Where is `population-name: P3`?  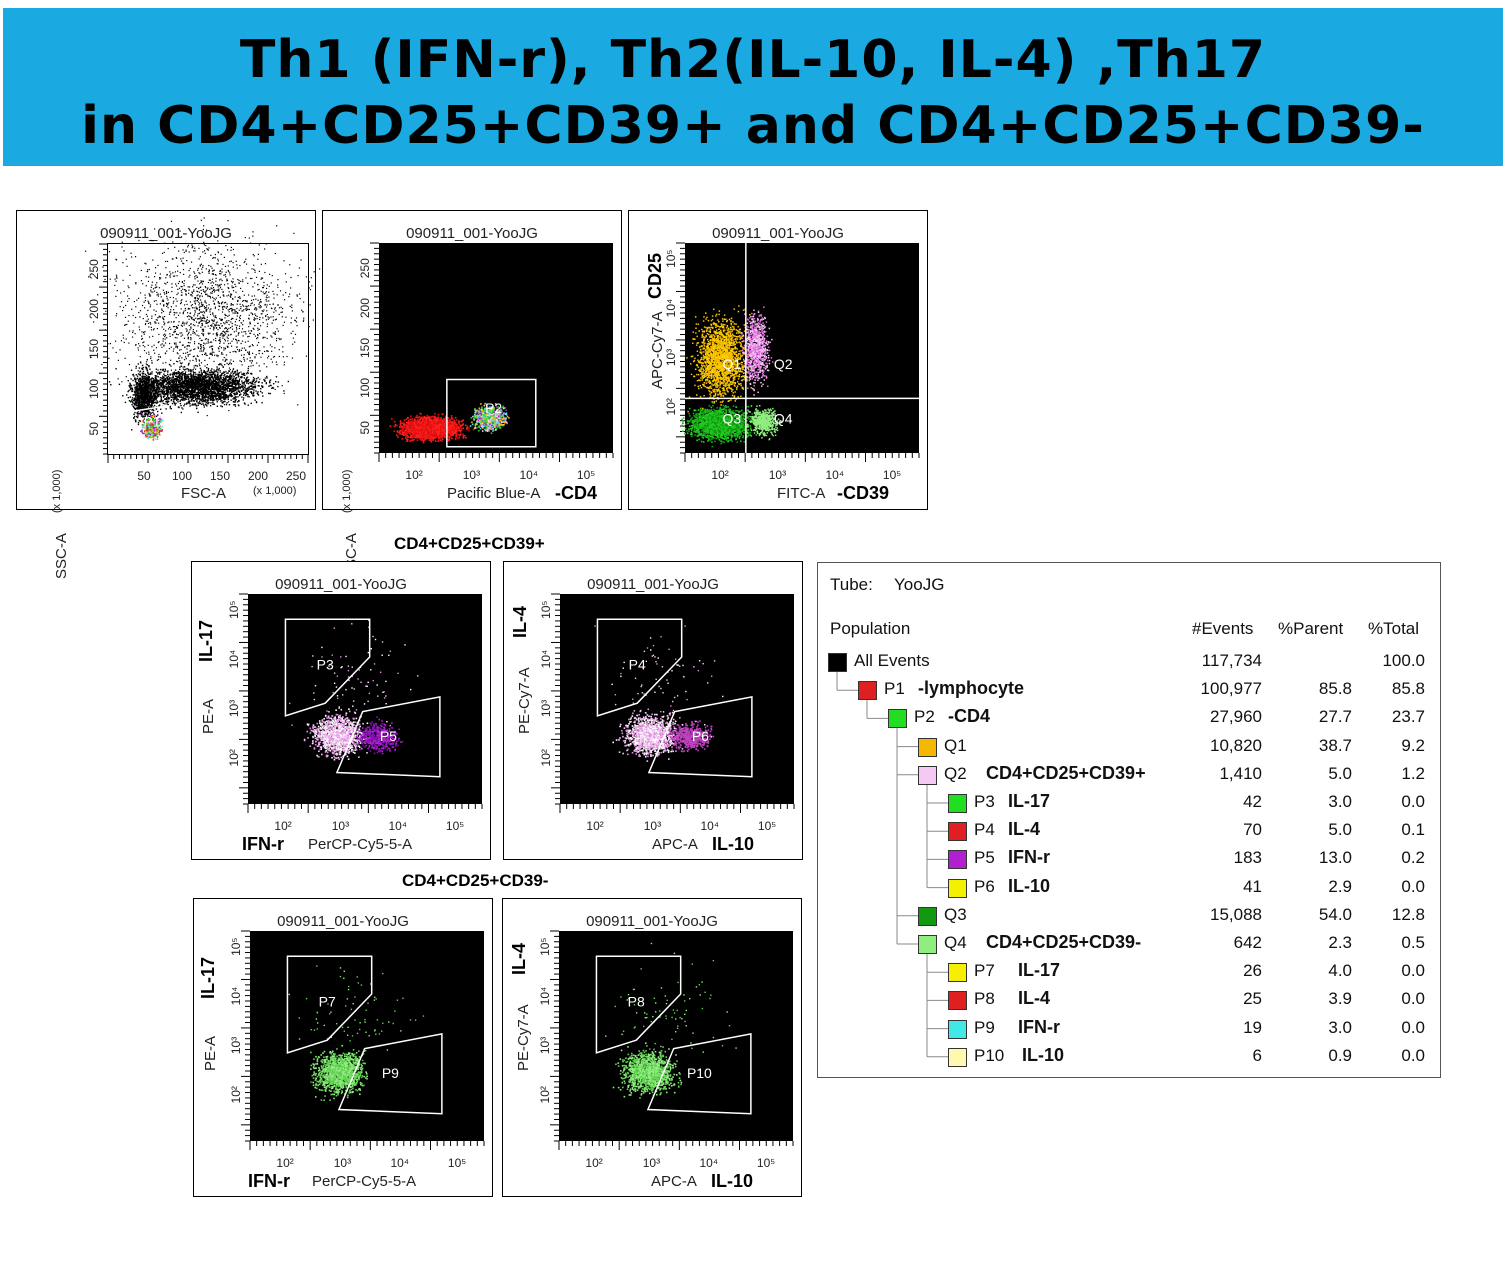
population-name: P3 is located at coordinates (984, 802).